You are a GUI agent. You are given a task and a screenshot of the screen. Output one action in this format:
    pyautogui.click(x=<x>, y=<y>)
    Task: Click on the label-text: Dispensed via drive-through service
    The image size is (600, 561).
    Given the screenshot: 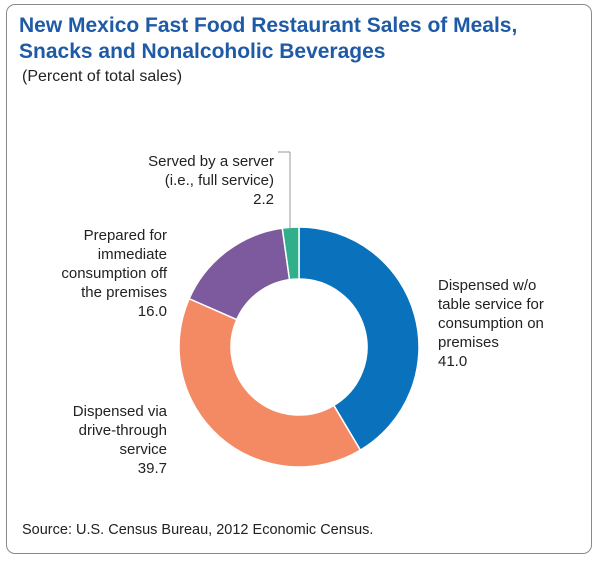 What is the action you would take?
    pyautogui.click(x=119, y=430)
    